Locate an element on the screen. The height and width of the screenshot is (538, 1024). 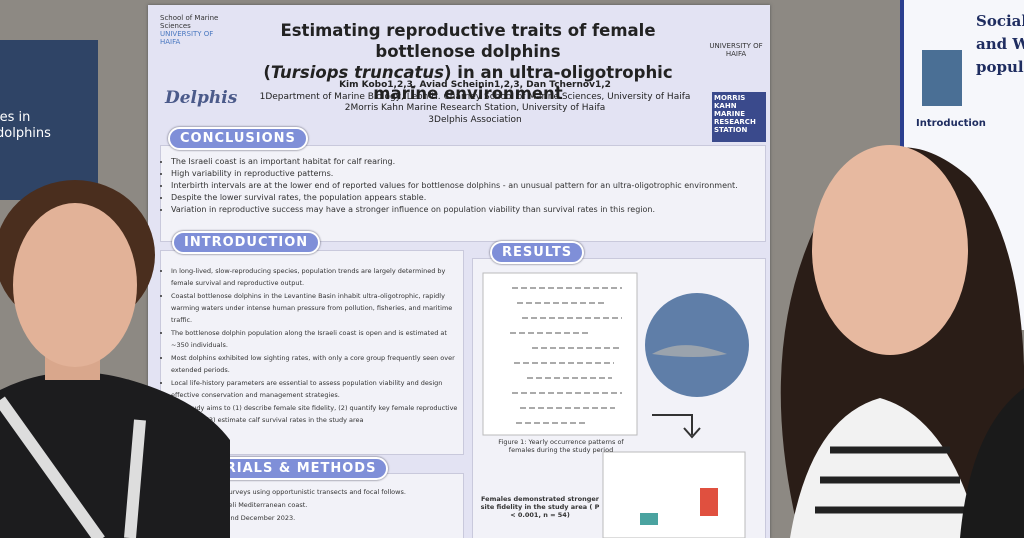
dolphin is located at coordinates (689, 351).